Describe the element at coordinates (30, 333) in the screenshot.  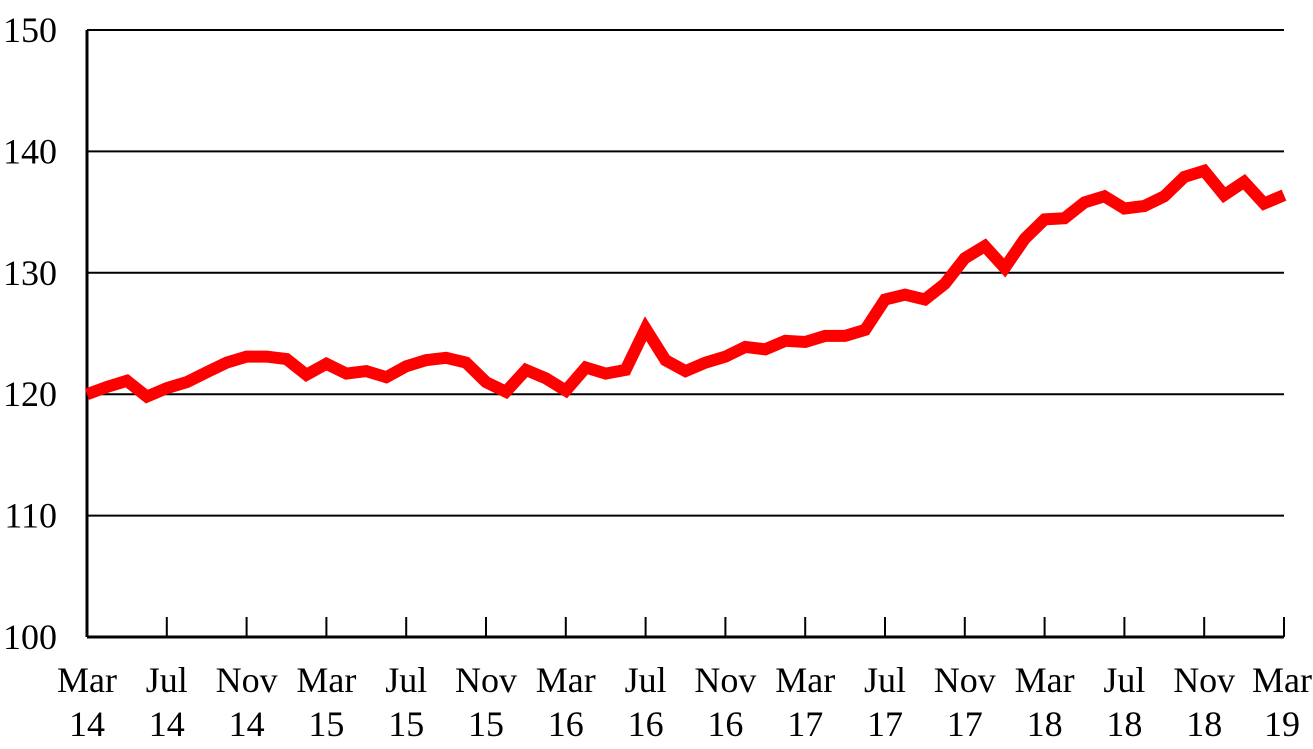
I see `y-axis-tick-labels: 100 110 120 130 140 150` at that location.